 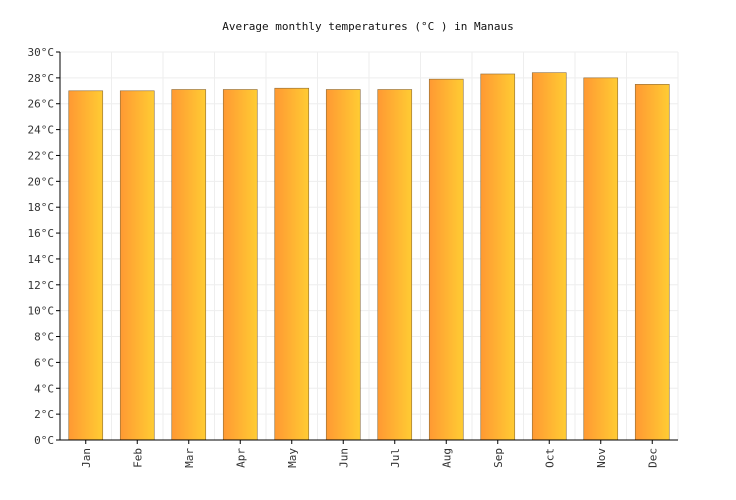 What do you see at coordinates (549, 458) in the screenshot?
I see `x-tick-label: Oct` at bounding box center [549, 458].